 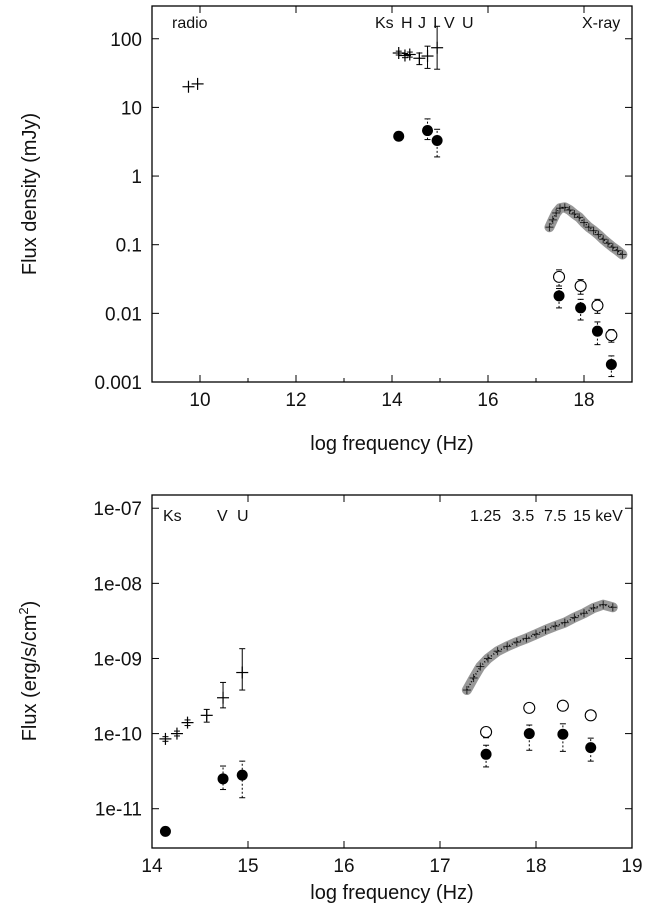 I want to click on band-label-xray: X-ray, so click(x=601, y=23).